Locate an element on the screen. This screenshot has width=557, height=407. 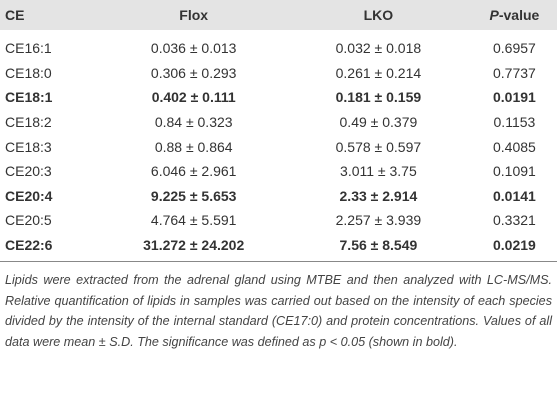
table-cell: 9.225 ± 5.653 is located at coordinates (193, 195).